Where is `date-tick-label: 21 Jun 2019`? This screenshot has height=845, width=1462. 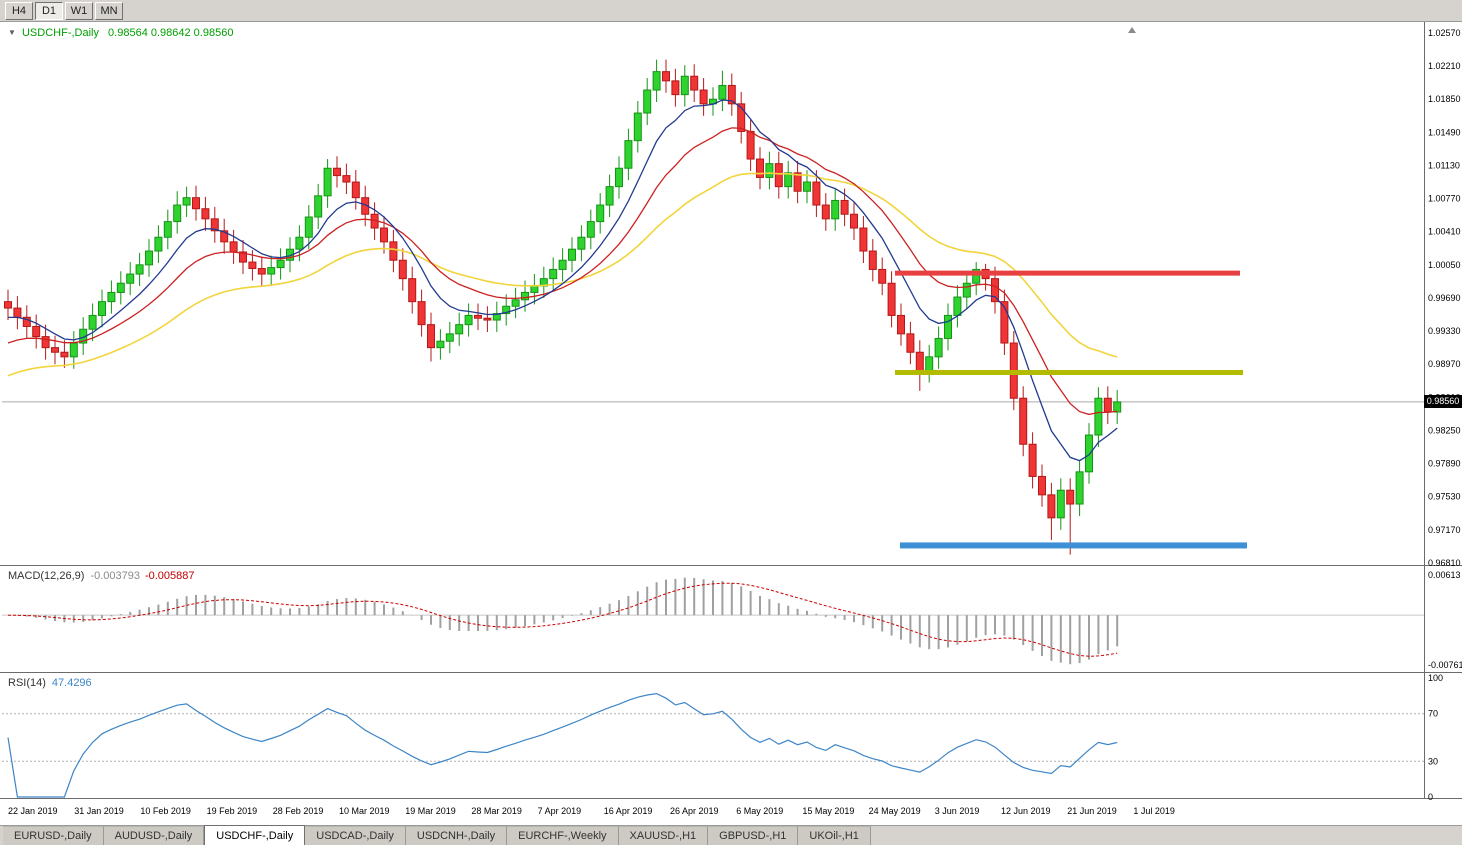 date-tick-label: 21 Jun 2019 is located at coordinates (1092, 811).